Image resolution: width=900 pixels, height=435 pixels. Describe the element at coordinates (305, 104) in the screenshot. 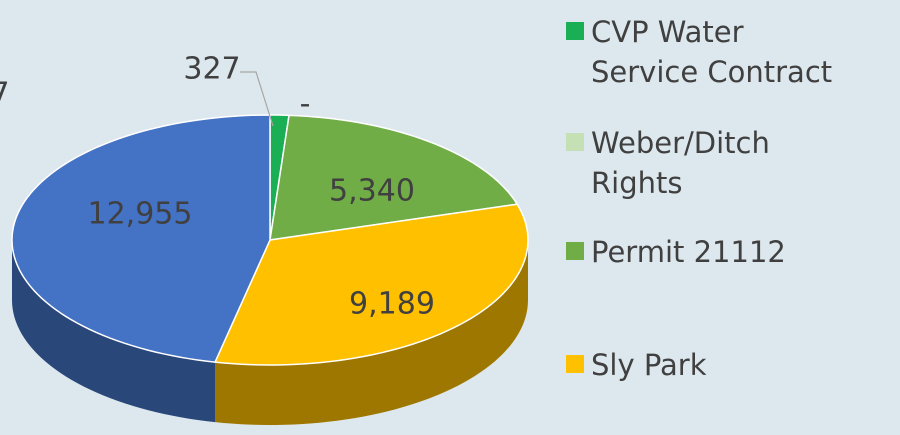

I see `data-label: -` at that location.